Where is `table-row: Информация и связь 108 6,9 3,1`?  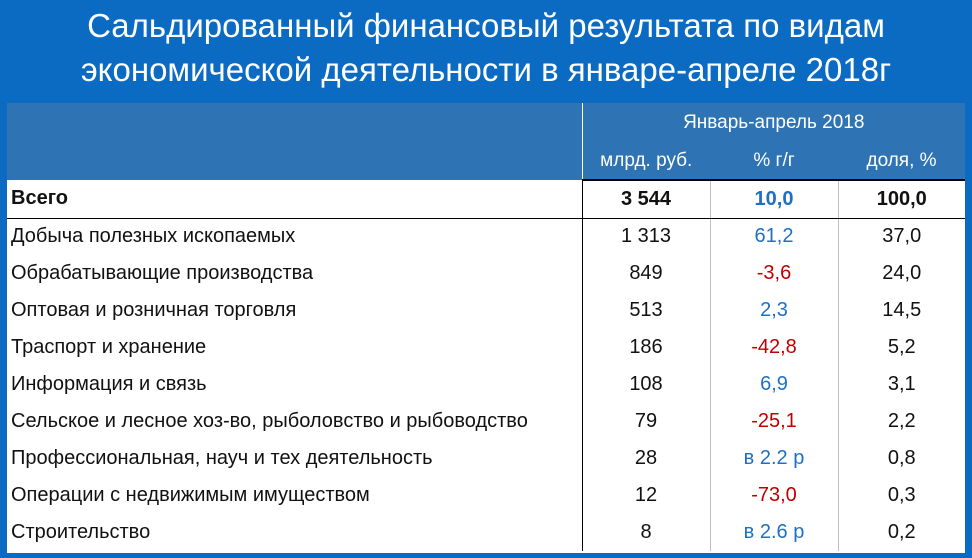 table-row: Информация и связь 108 6,9 3,1 is located at coordinates (486, 384).